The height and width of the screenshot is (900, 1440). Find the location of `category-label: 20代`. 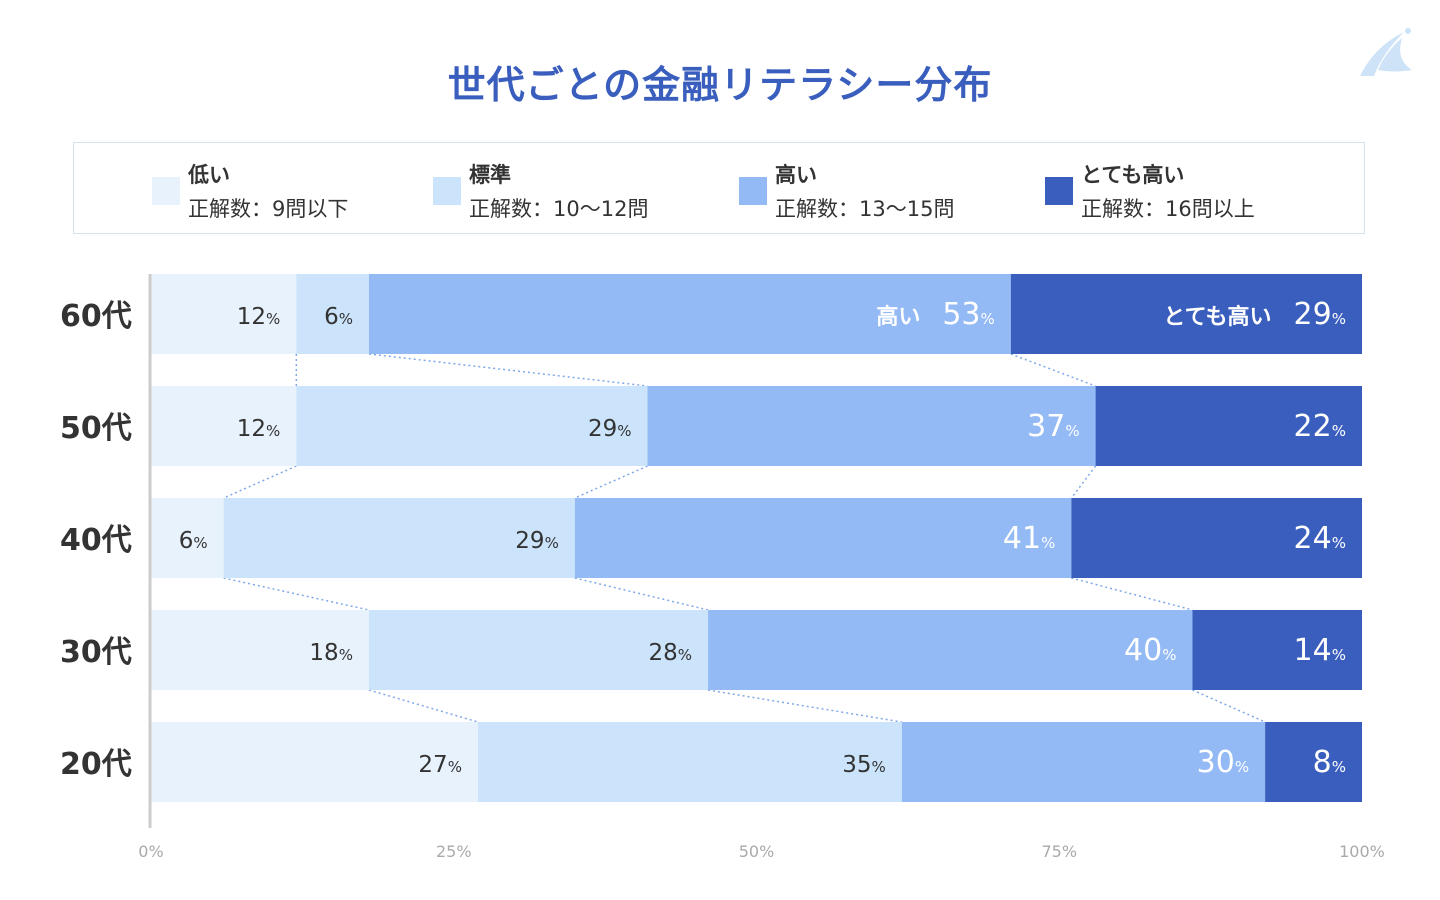

category-label: 20代 is located at coordinates (96, 764).